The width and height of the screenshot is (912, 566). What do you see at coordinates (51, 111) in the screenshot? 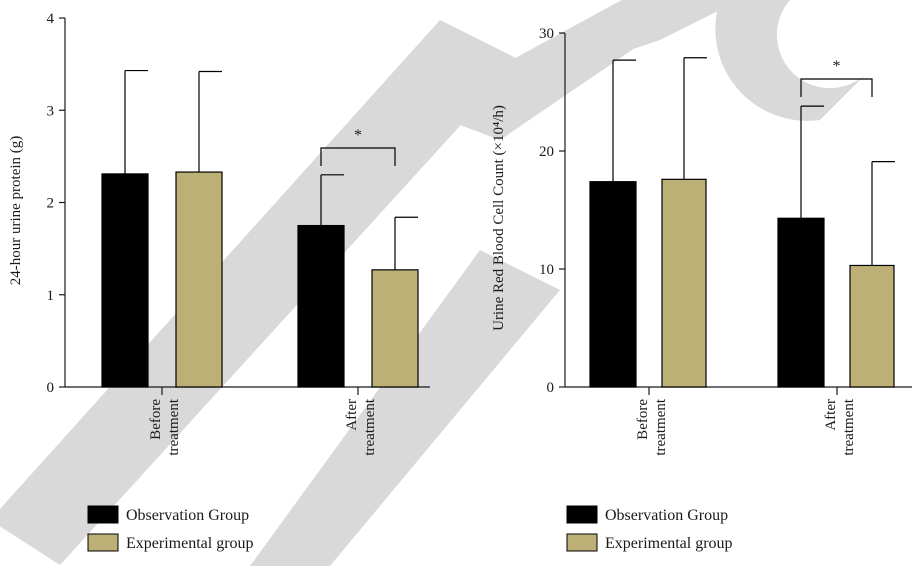
I see `y-tick-label: 3` at bounding box center [51, 111].